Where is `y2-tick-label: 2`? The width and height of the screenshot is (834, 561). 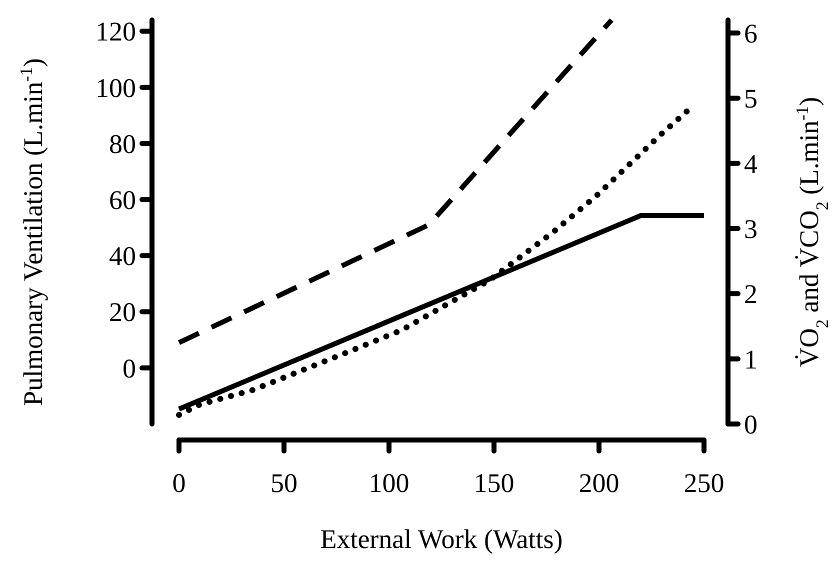
y2-tick-label: 2 is located at coordinates (751, 294).